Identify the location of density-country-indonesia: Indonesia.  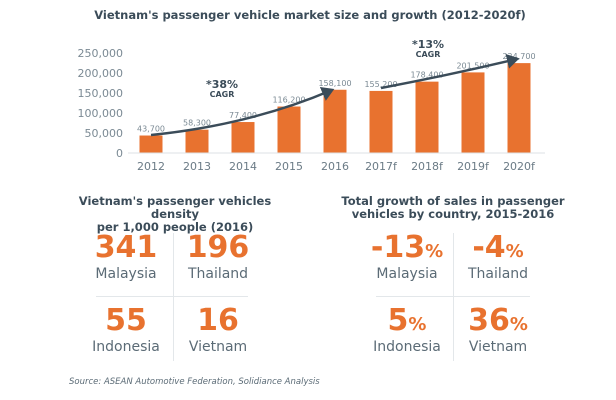
(126, 347).